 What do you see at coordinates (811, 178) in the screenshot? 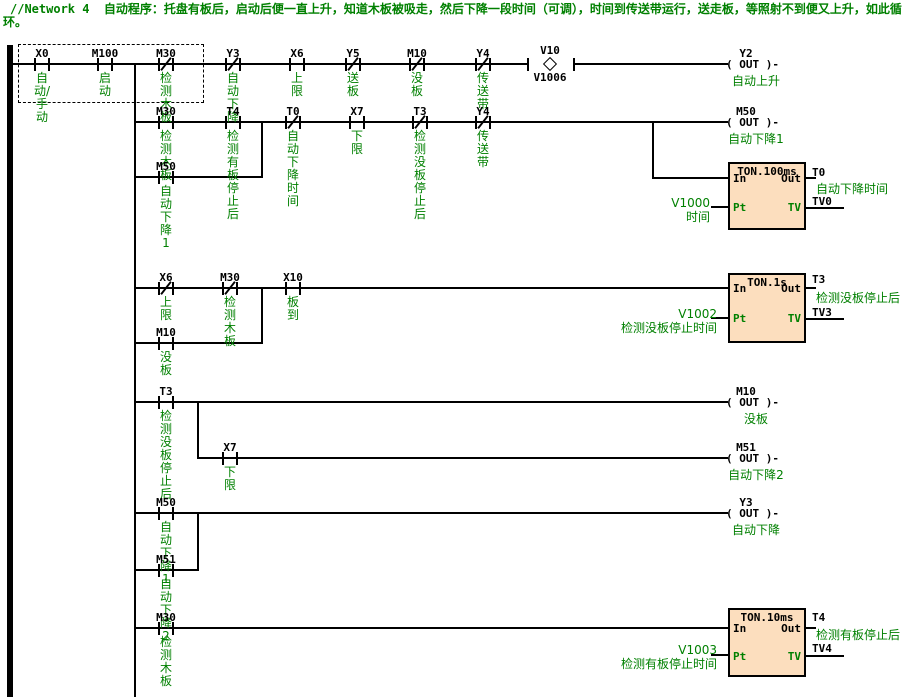
I see `wire-timer1-out` at bounding box center [811, 178].